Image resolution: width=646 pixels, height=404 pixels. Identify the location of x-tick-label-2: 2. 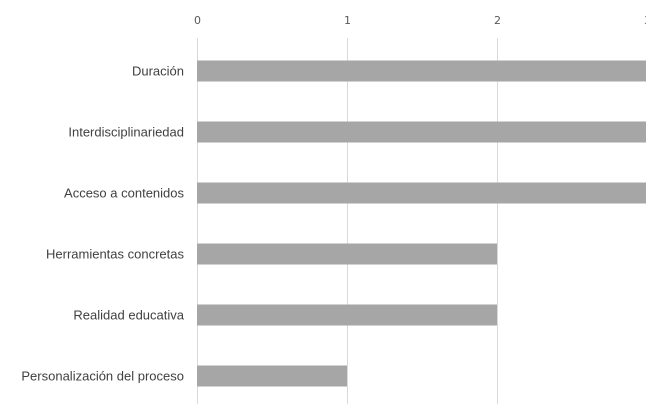
(497, 20).